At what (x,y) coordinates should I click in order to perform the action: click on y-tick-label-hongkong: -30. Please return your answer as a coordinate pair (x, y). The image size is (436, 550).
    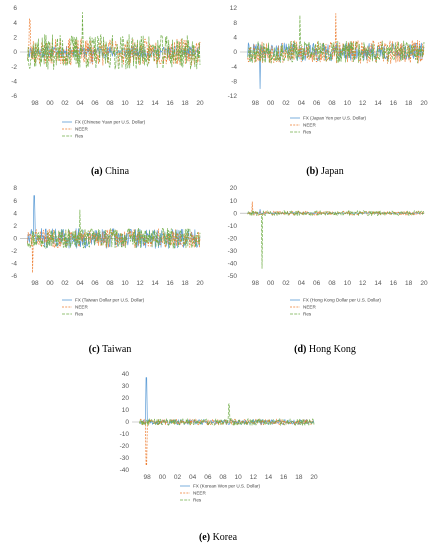
    Looking at the image, I should click on (233, 251).